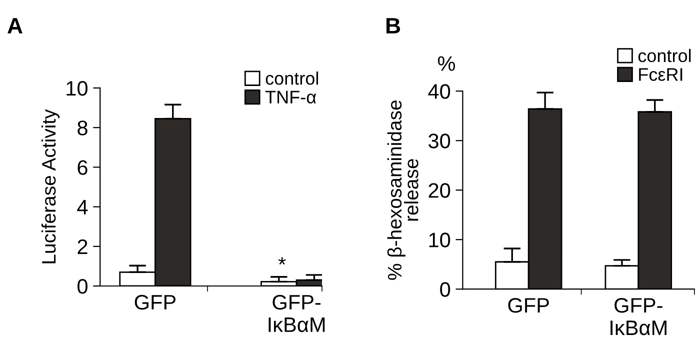 The width and height of the screenshot is (700, 345). Describe the element at coordinates (290, 97) in the screenshot. I see `legend-label: TNF-α` at that location.